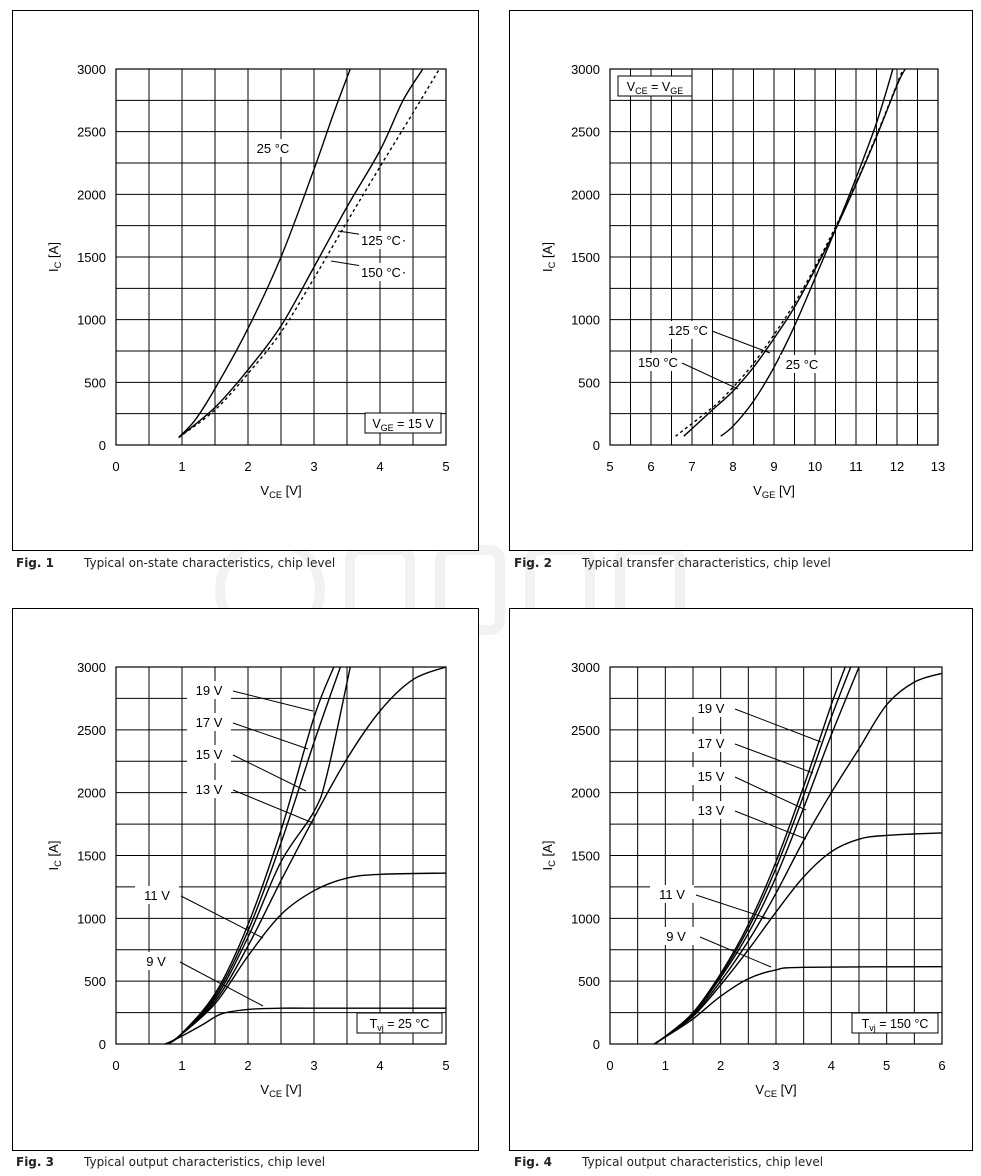 The height and width of the screenshot is (1176, 981). What do you see at coordinates (856, 466) in the screenshot?
I see `x-tick-label: 11` at bounding box center [856, 466].